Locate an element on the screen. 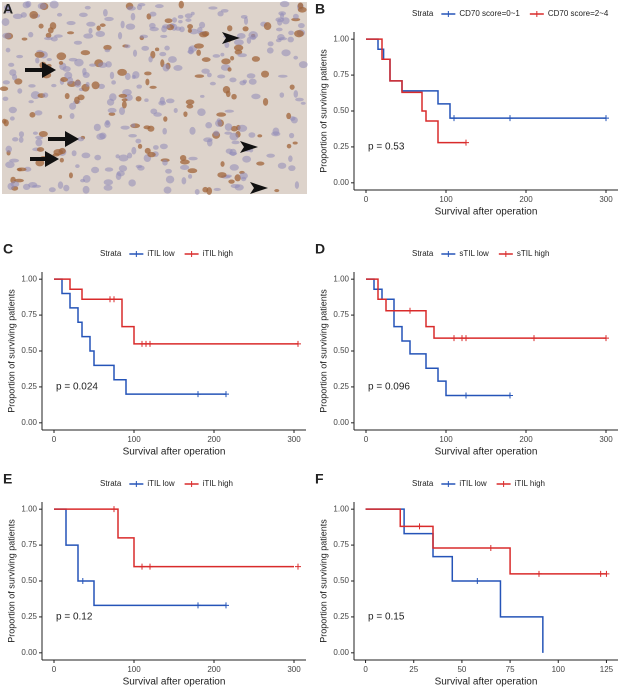  y-tick-label: 0.50 is located at coordinates (341, 110).